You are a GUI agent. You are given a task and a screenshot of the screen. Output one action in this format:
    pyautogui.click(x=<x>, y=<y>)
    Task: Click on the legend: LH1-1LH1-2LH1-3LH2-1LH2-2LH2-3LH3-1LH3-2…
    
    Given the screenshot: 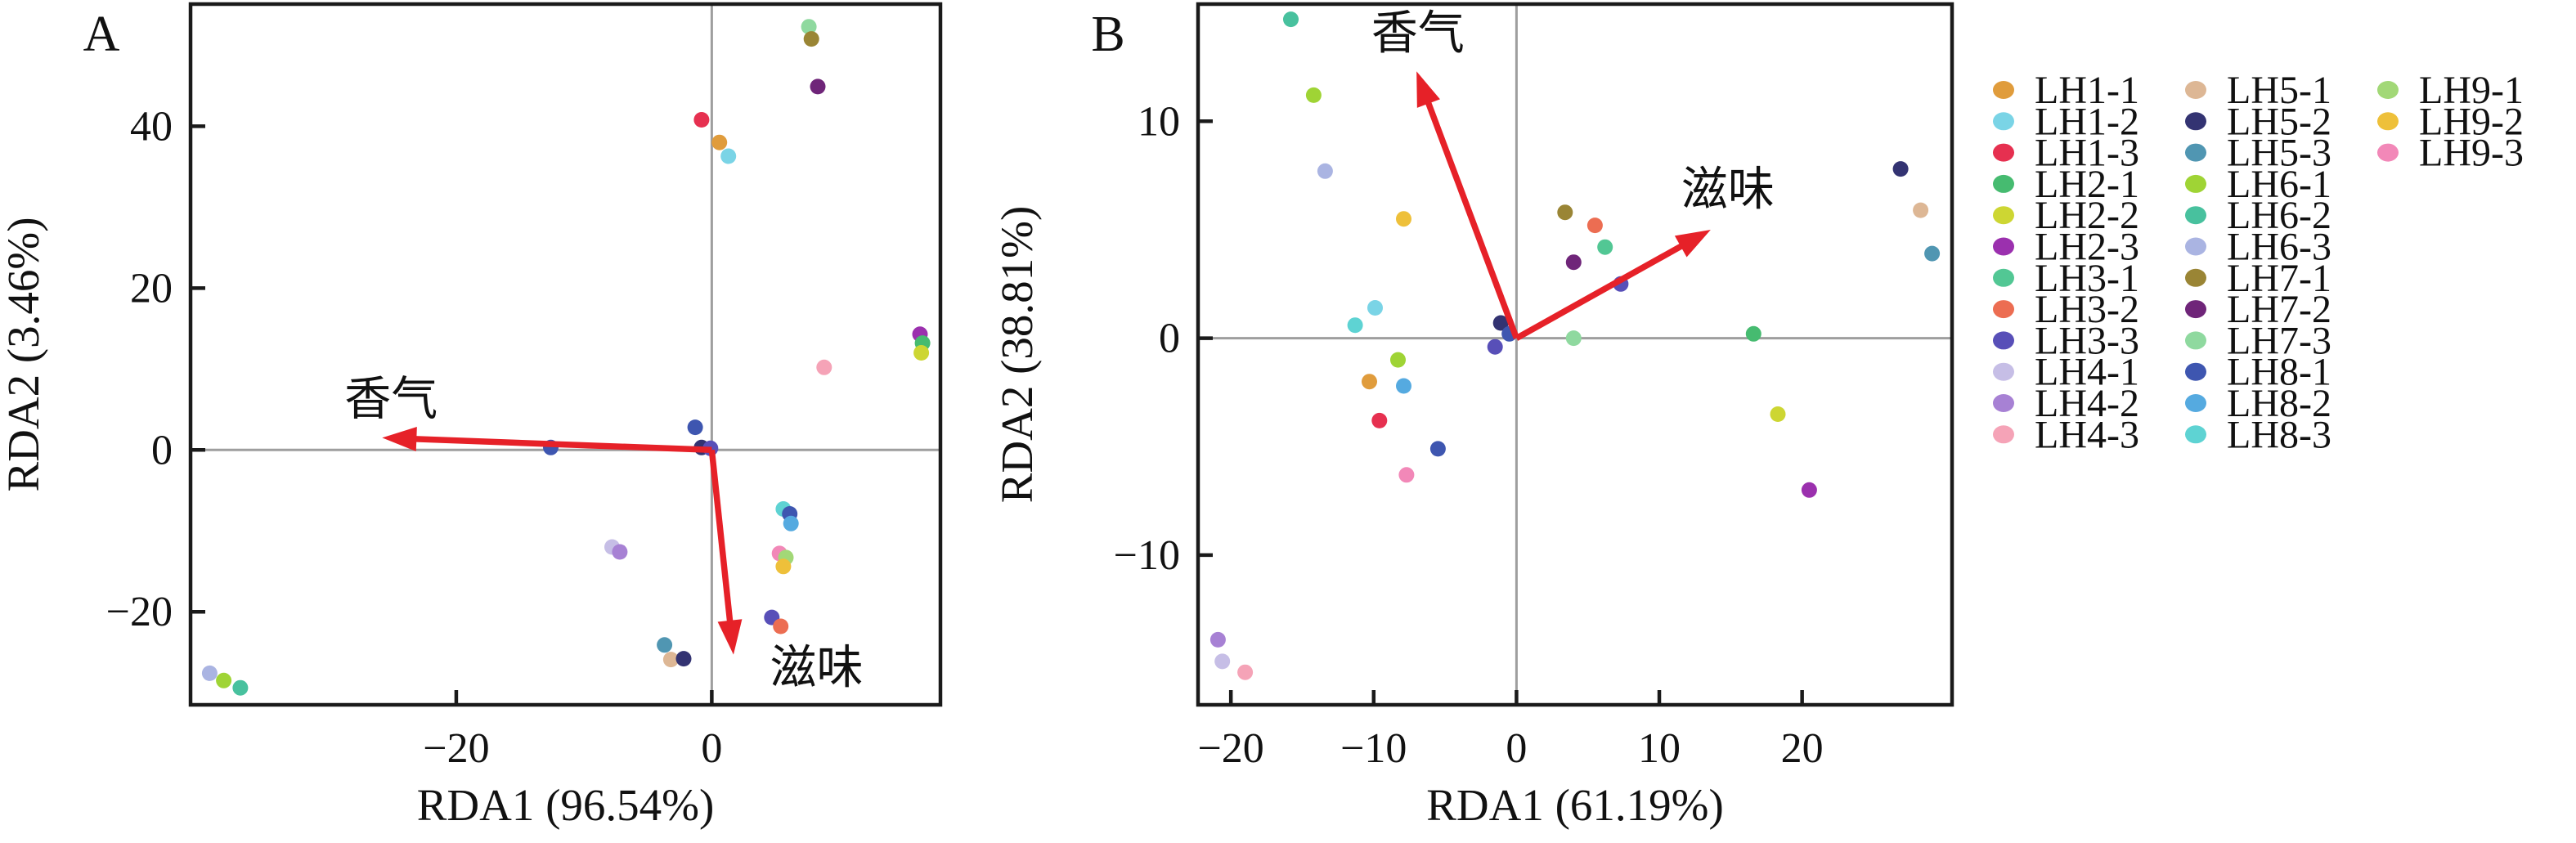 What is the action you would take?
    pyautogui.click(x=2259, y=262)
    